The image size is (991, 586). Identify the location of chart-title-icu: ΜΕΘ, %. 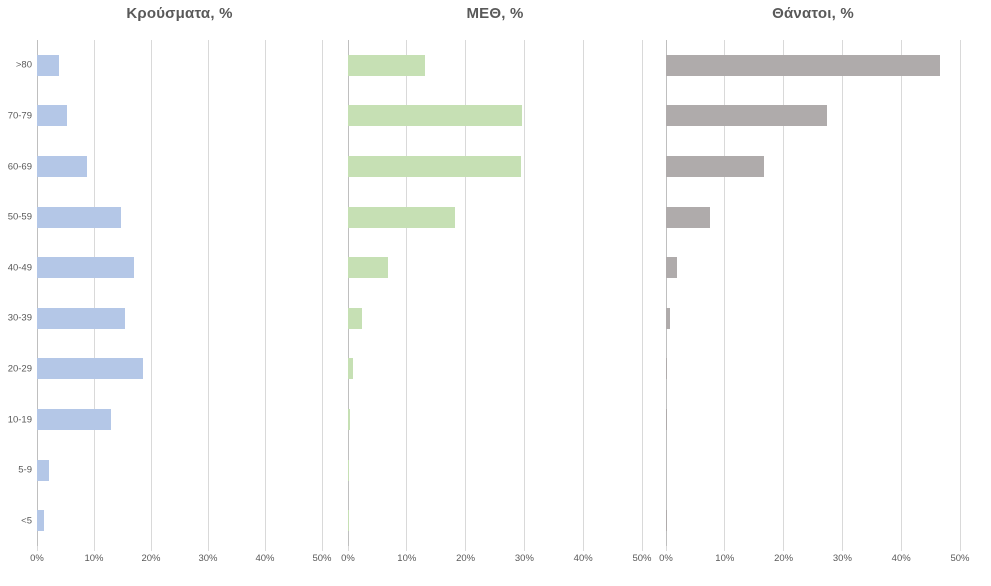
(495, 13).